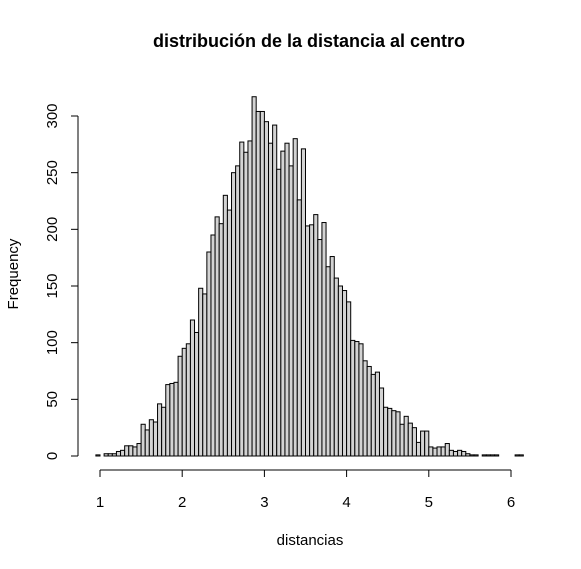  Describe the element at coordinates (52, 456) in the screenshot. I see `y-tick-label: 0` at that location.